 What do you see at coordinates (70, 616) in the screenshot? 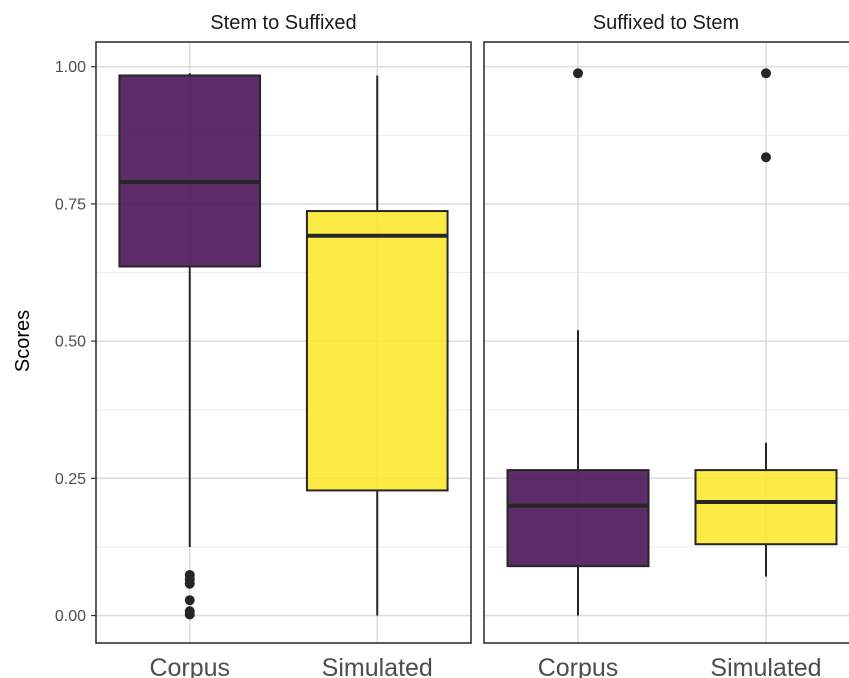
I see `y-tick-label: 0.00` at bounding box center [70, 616].